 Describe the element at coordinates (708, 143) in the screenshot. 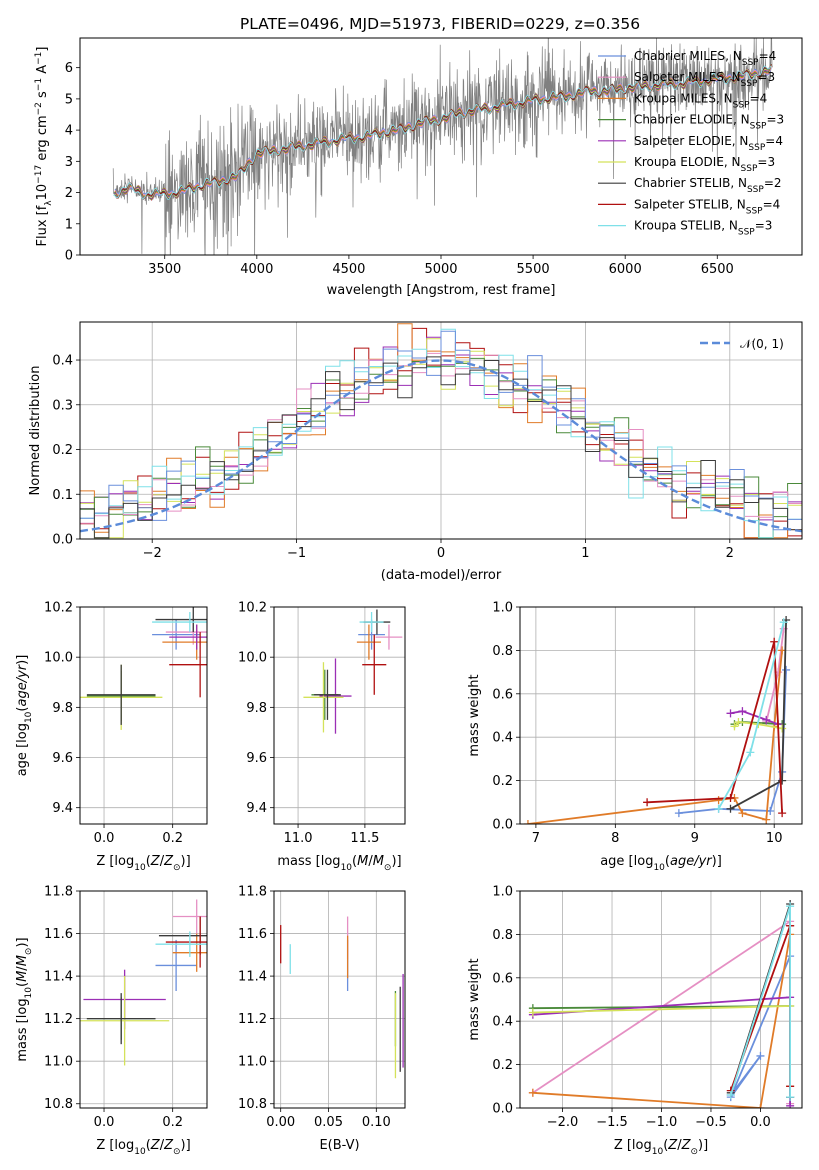

I see `legend-label-4: Salpeter ELODIE, NSSP=4` at that location.